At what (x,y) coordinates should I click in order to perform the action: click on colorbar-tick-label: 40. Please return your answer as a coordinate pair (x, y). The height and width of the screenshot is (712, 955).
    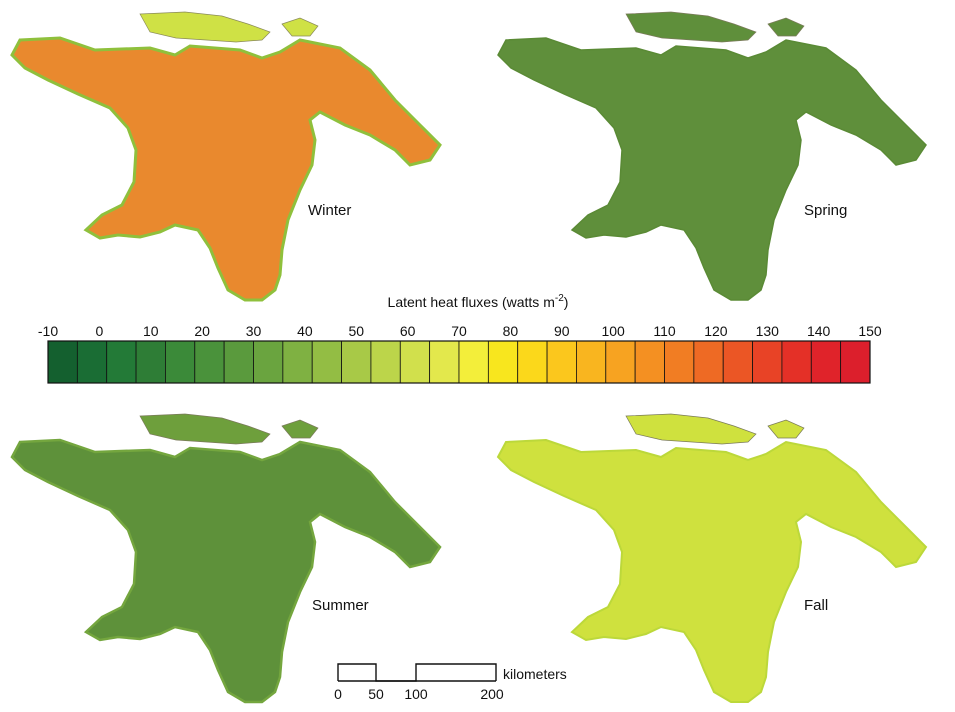
    Looking at the image, I should click on (305, 331).